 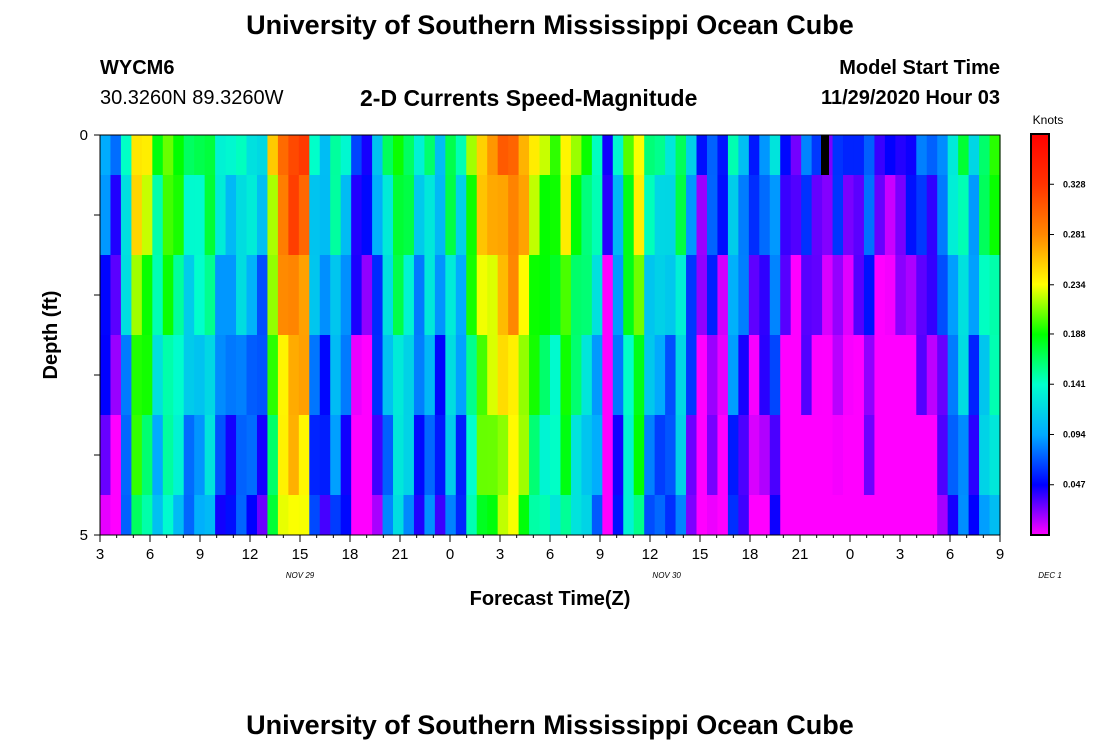 I want to click on colorbar-tick-label: 0.094, so click(x=1074, y=434).